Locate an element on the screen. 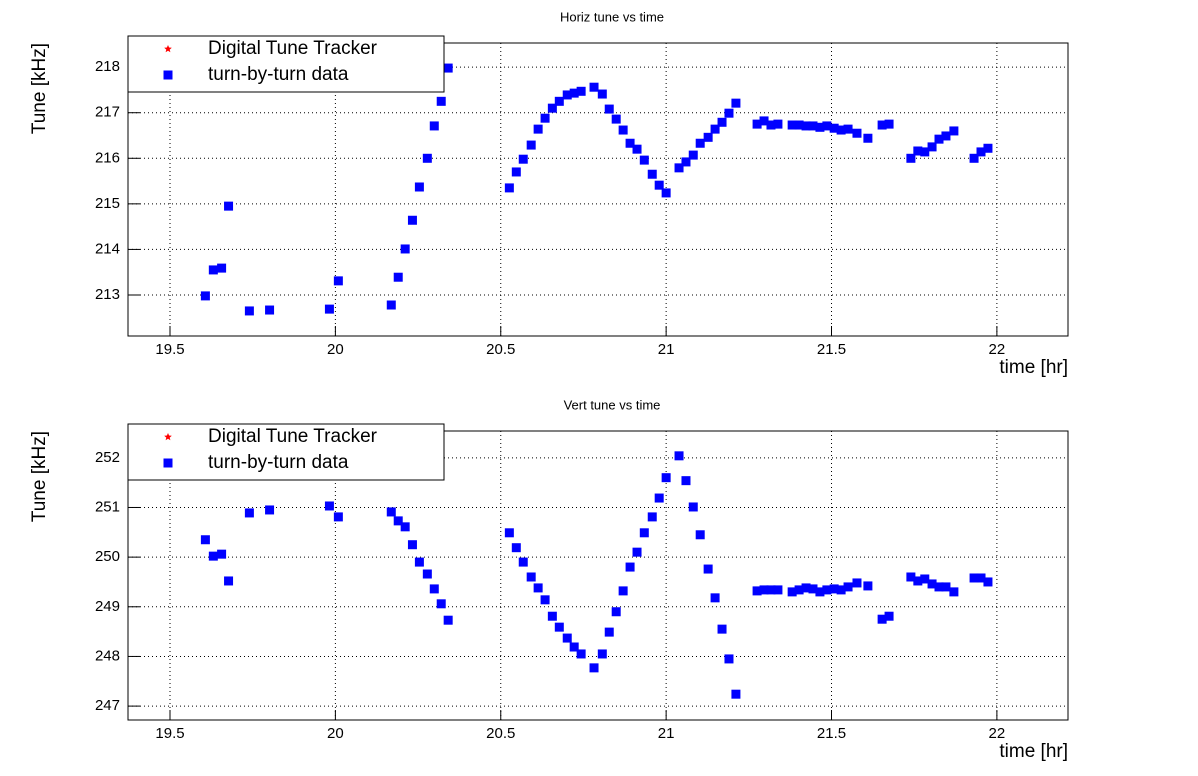  y-axis-label: Tune [kHz] is located at coordinates (39, 88).